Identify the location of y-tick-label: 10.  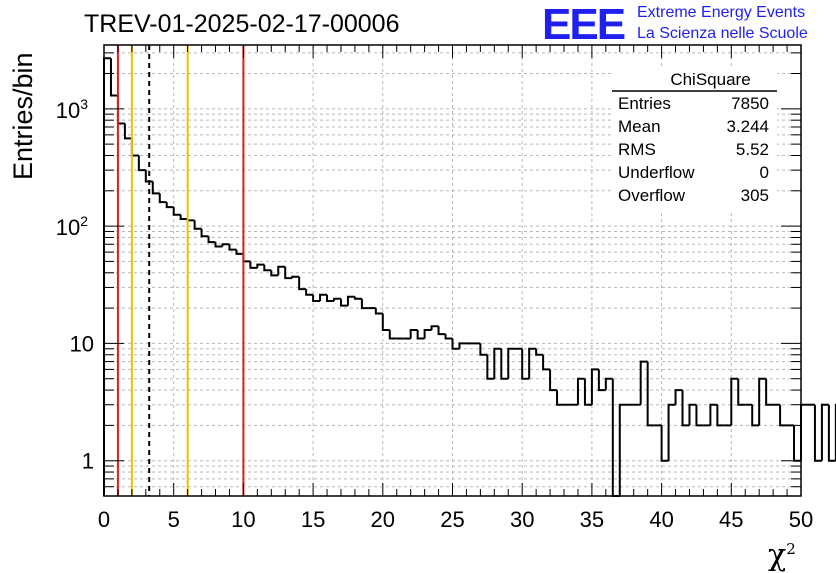
(82, 343).